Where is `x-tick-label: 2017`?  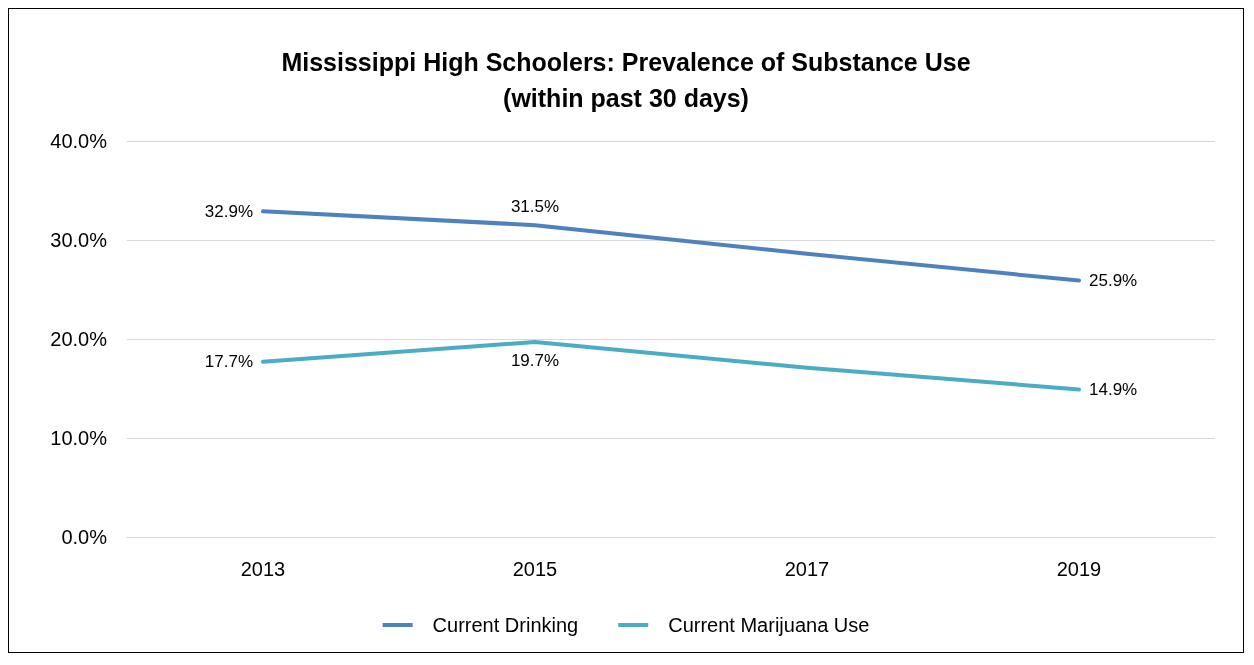
x-tick-label: 2017 is located at coordinates (807, 569).